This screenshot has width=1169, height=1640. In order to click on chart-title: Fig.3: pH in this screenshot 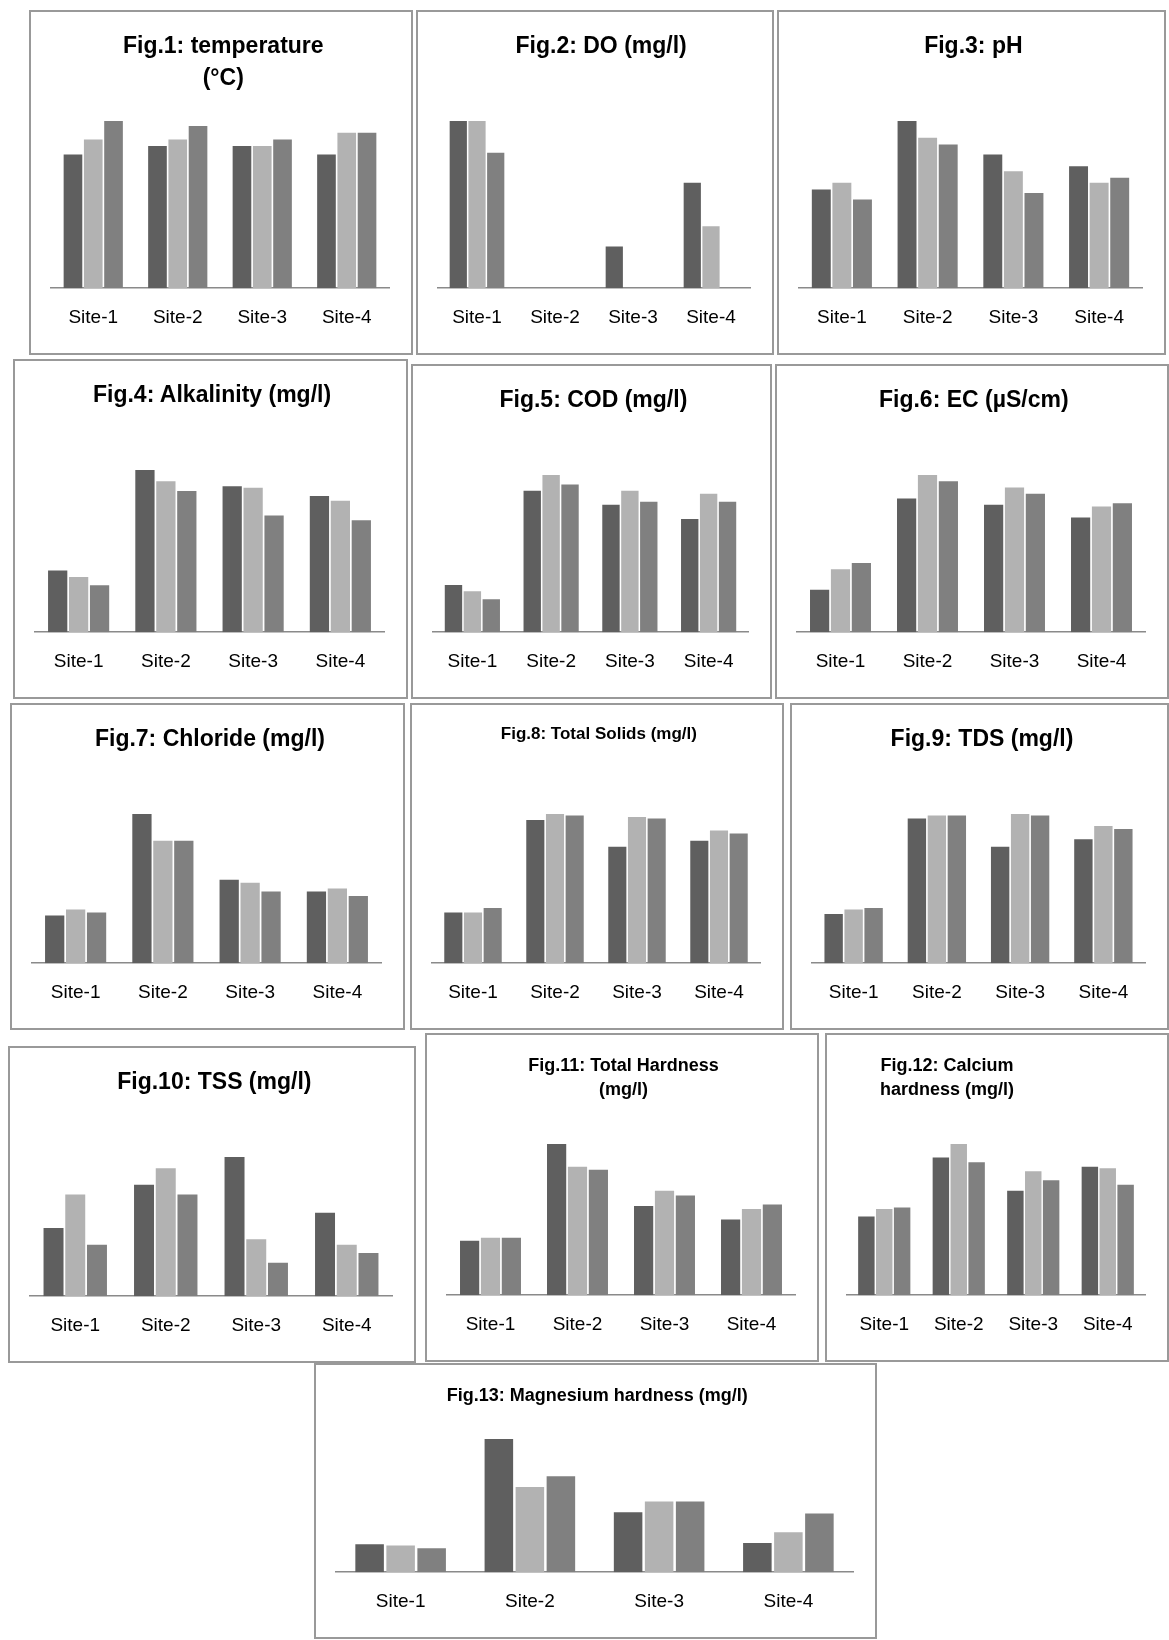, I will do `click(973, 46)`.